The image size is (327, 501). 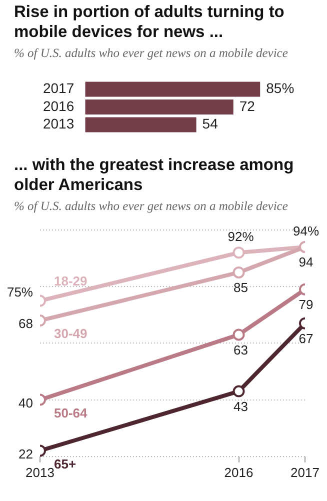 I want to click on series-label: 50-64, so click(x=71, y=412).